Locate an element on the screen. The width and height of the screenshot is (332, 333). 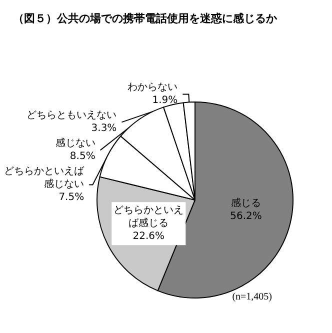
data-label: 7.5% is located at coordinates (71, 198).